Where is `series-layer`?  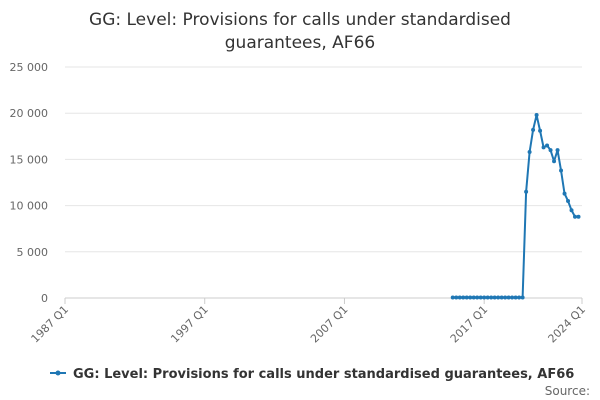 series-layer is located at coordinates (515, 206).